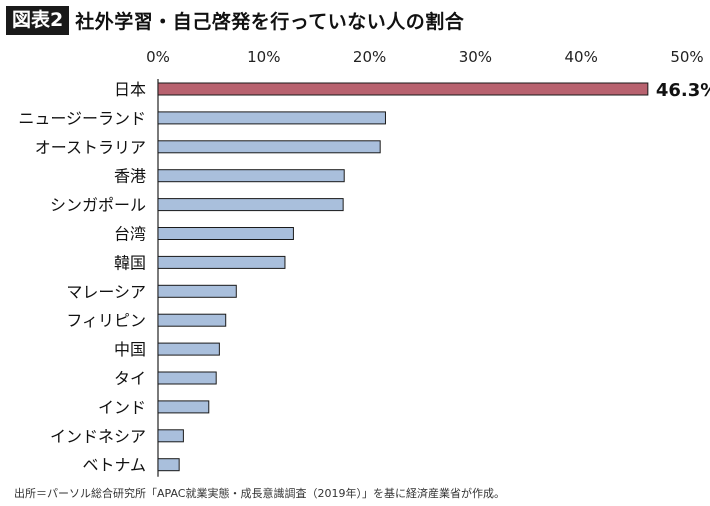 This screenshot has width=710, height=506. Describe the element at coordinates (38, 20) in the screenshot. I see `figure-label: 図表2` at that location.